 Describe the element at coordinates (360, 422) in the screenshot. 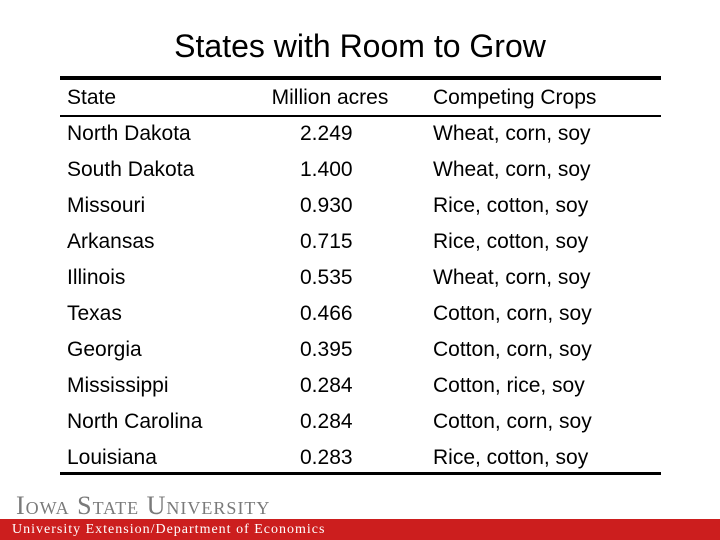

I see `table-row: North Carolina 0.284 Cotton, corn, soy` at that location.